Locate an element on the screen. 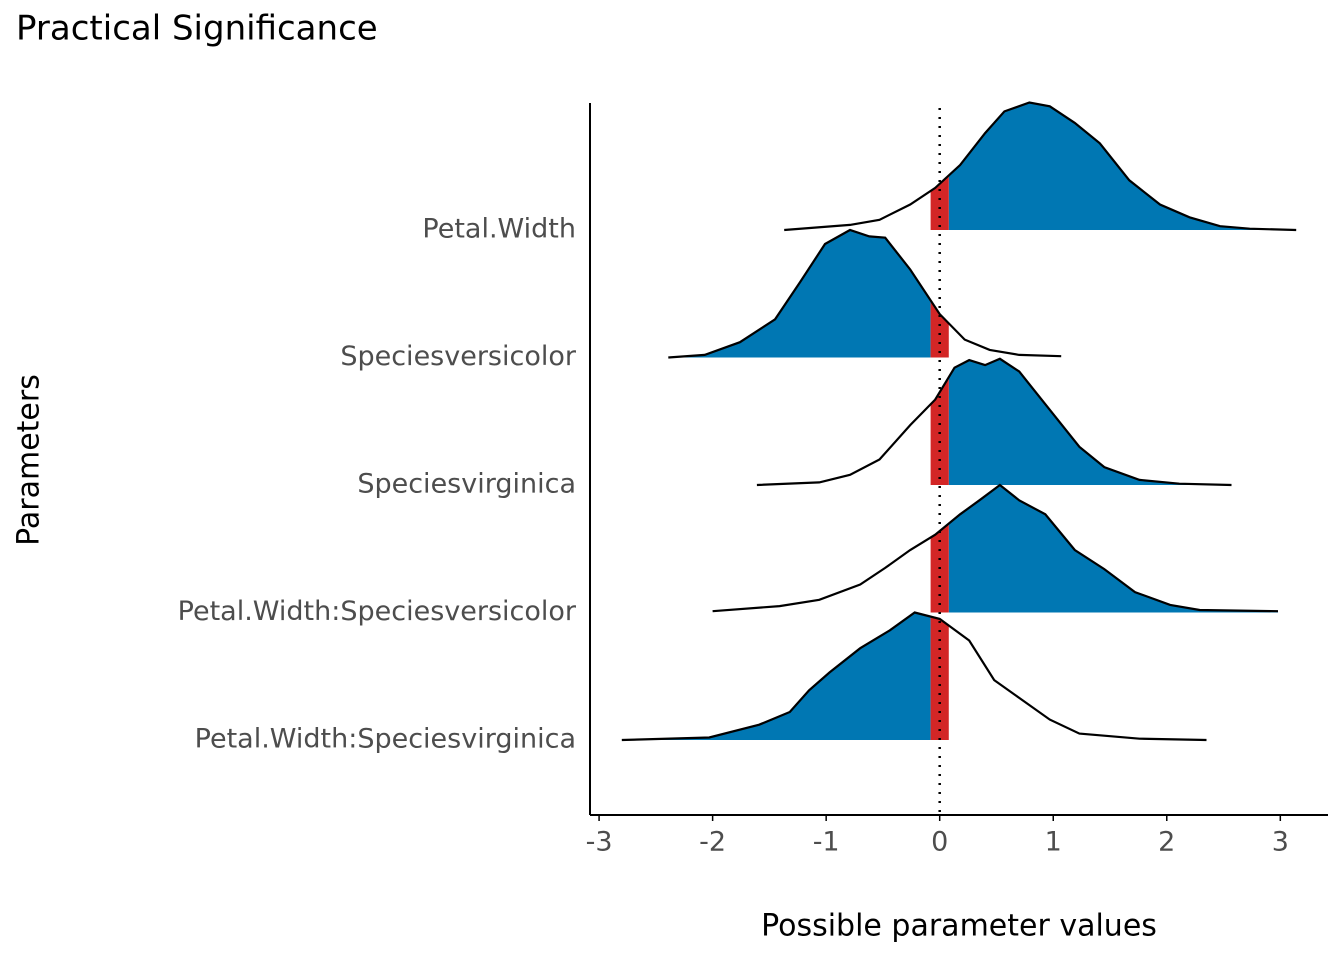 The image size is (1344, 960). x-tick-label: 3 is located at coordinates (1280, 842).